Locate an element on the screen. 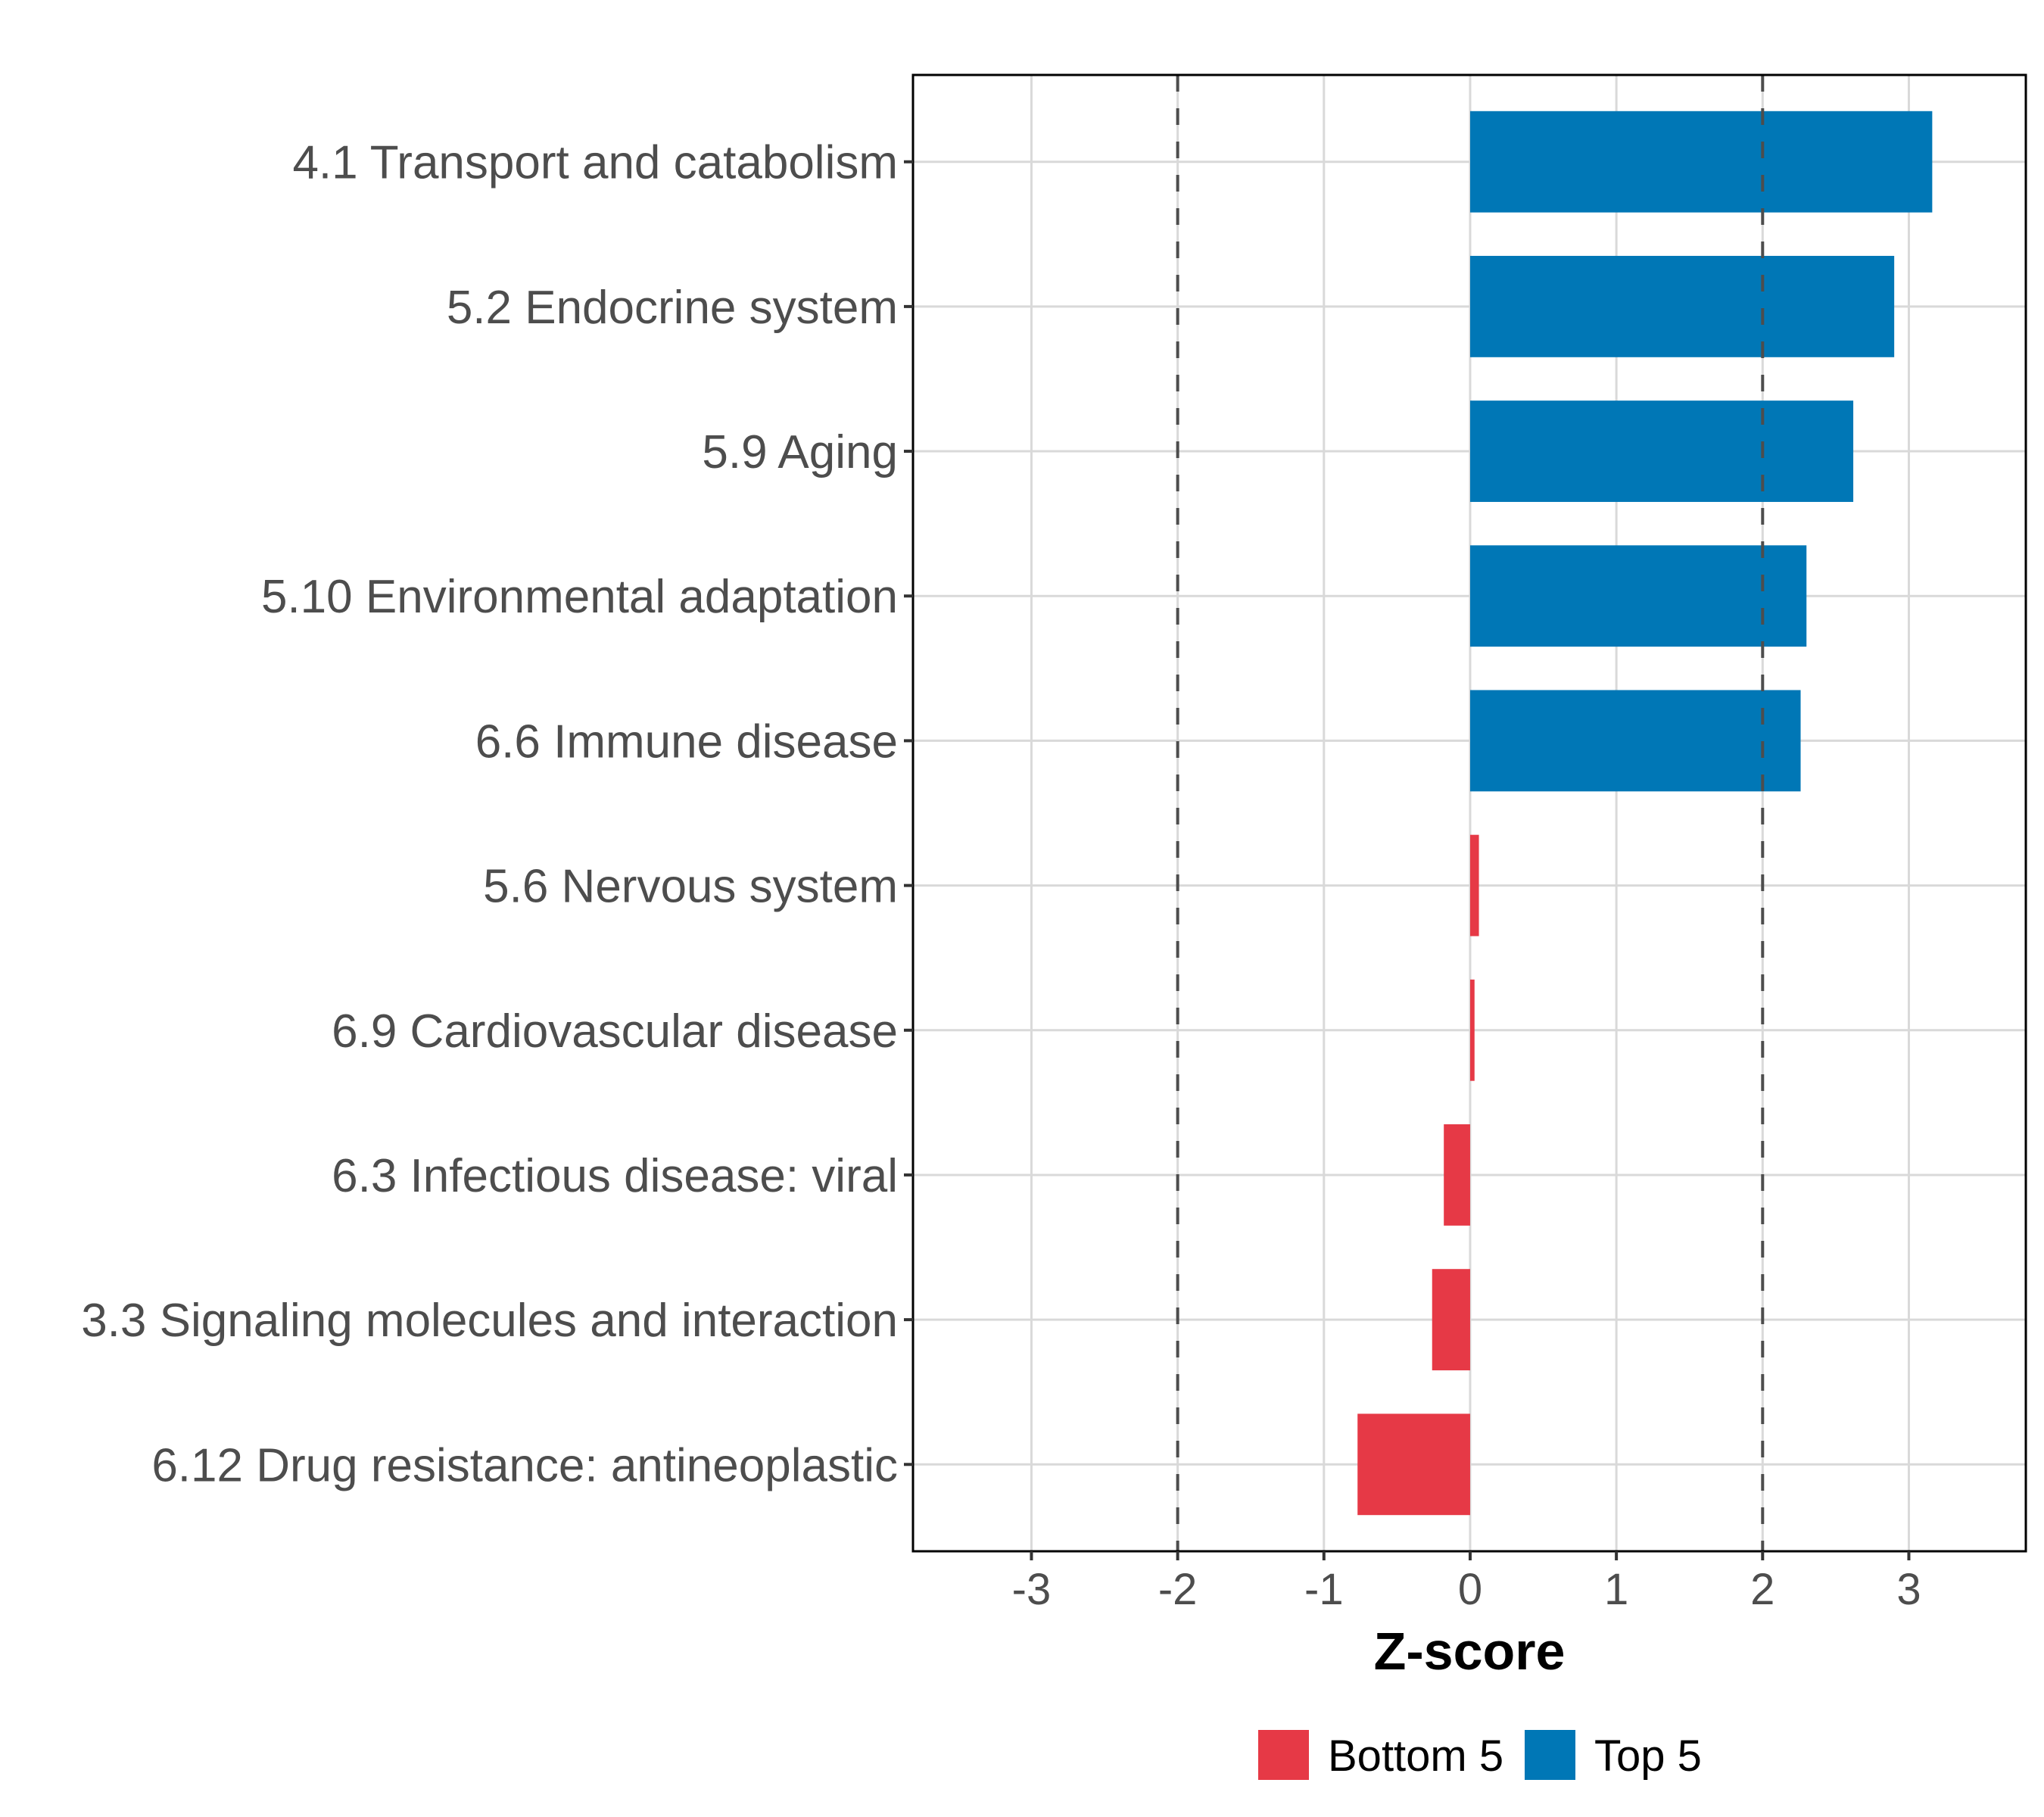 The width and height of the screenshot is (2044, 1817). category-label: 5.10 Environmental adaptation is located at coordinates (579, 597).